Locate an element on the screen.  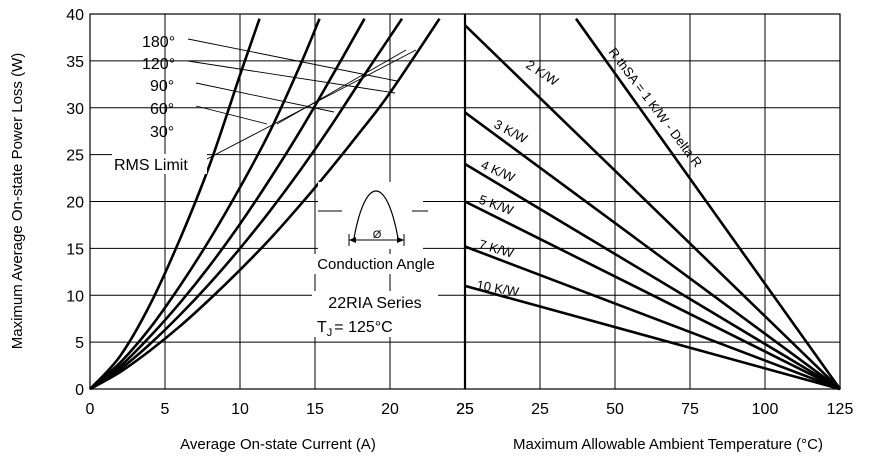
left-x-tick-label: 15 is located at coordinates (315, 409).